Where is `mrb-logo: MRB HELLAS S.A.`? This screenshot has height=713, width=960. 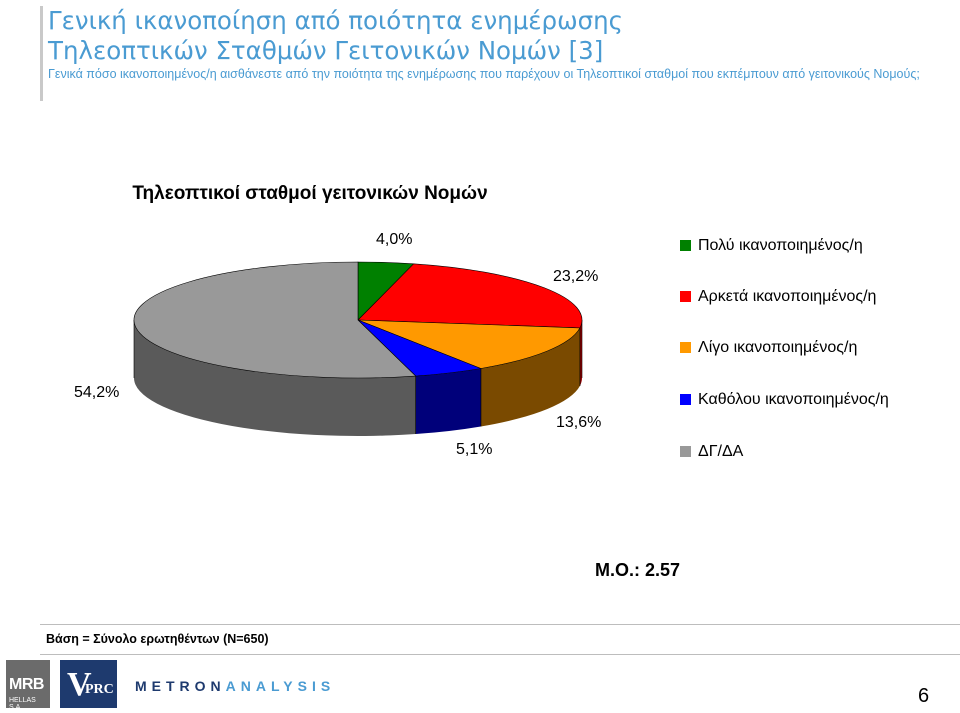
mrb-logo: MRB HELLAS S.A. is located at coordinates (28, 685).